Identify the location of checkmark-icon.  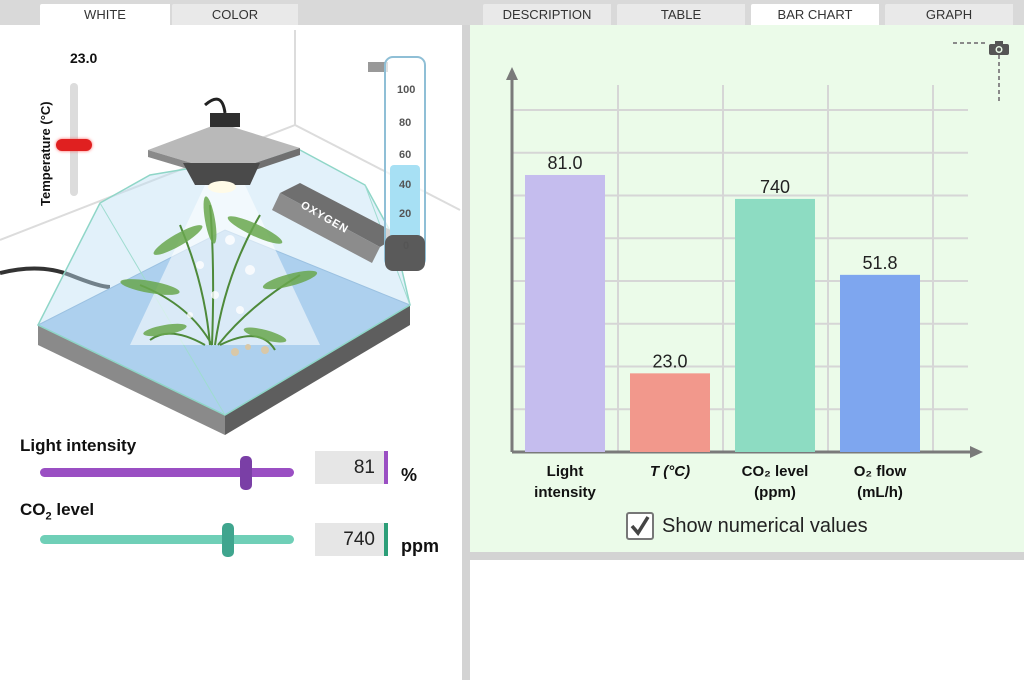
(640, 526).